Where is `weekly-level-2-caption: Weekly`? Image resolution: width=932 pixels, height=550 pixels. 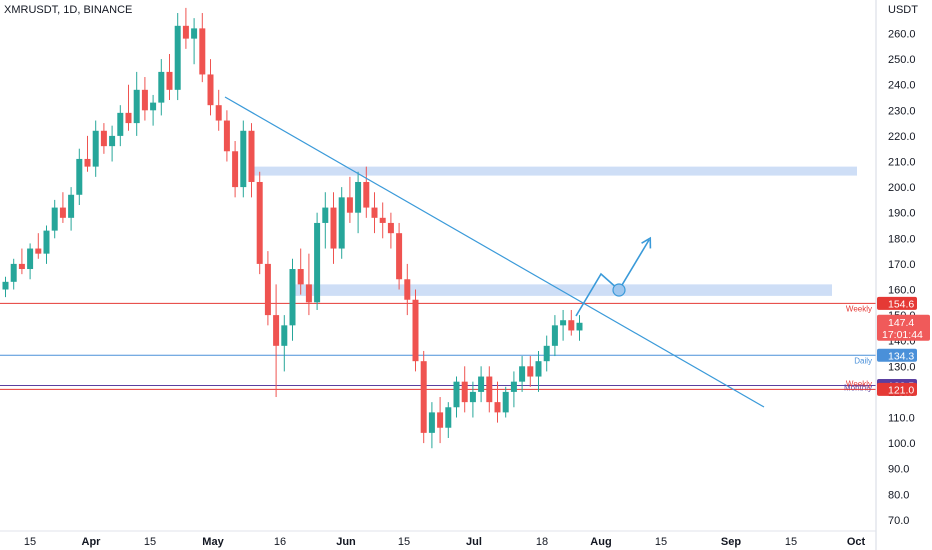 weekly-level-2-caption: Weekly is located at coordinates (859, 383).